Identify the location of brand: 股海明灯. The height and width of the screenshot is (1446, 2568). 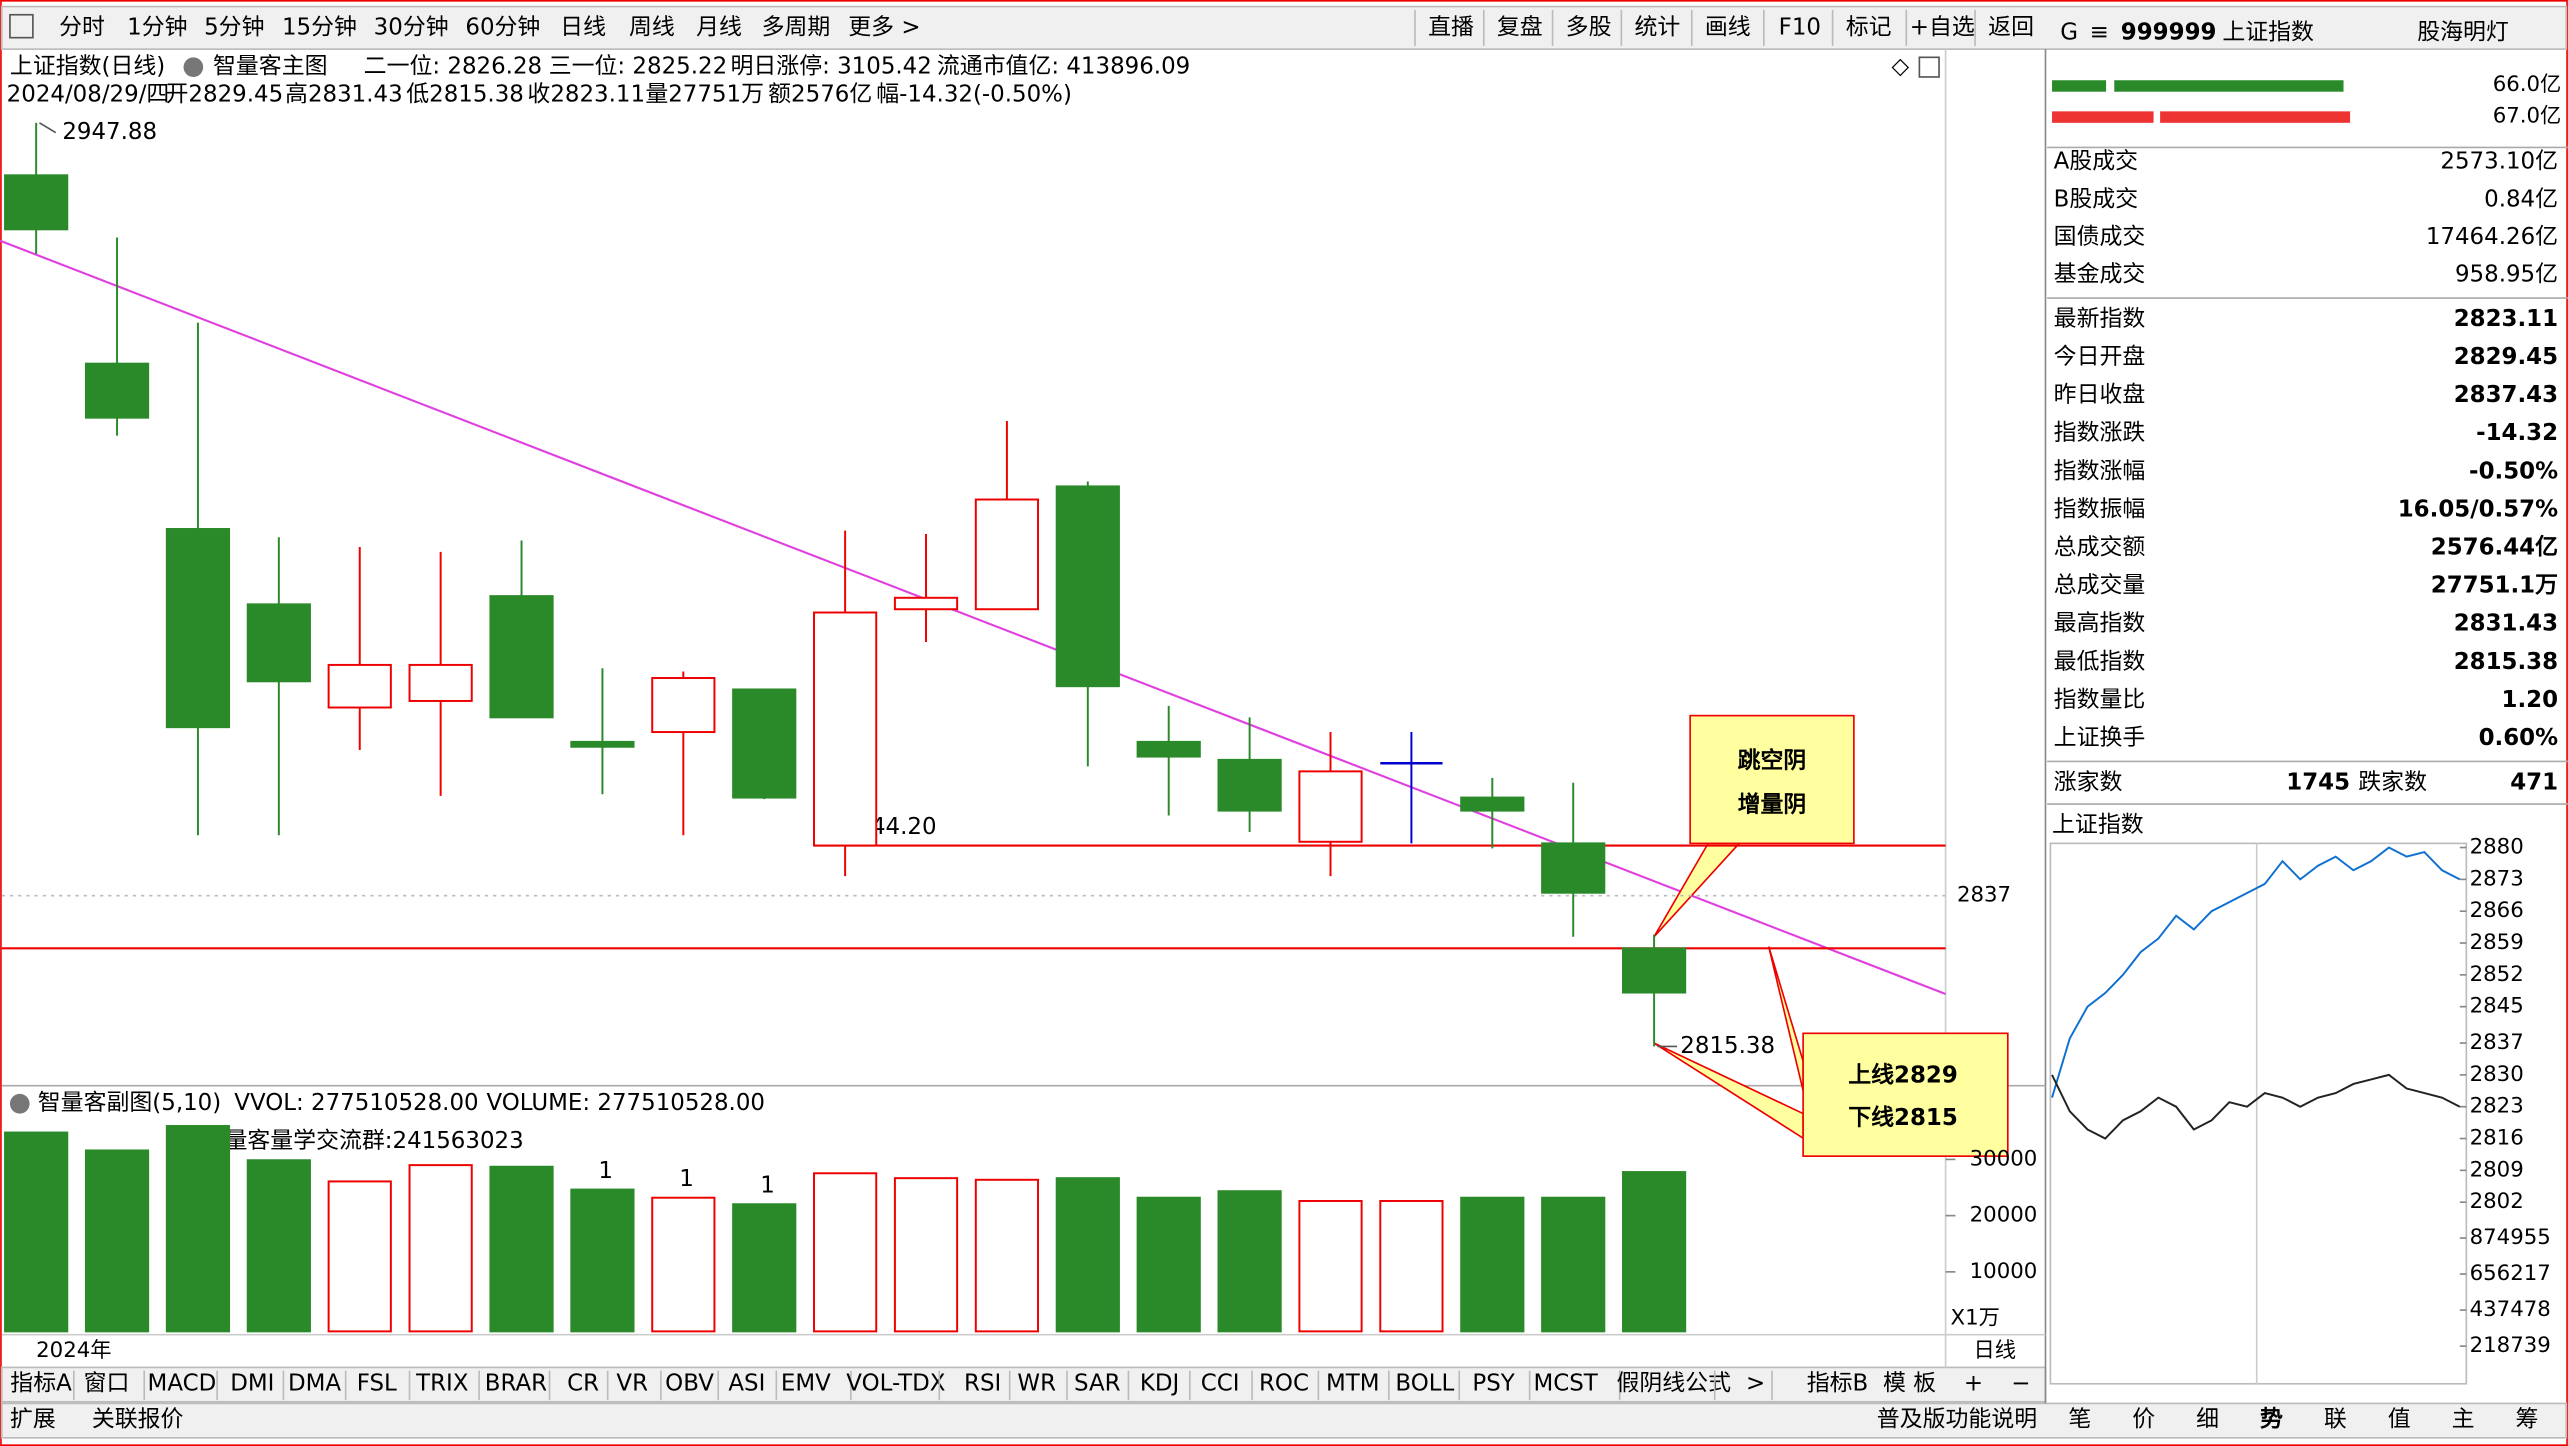
(2463, 32).